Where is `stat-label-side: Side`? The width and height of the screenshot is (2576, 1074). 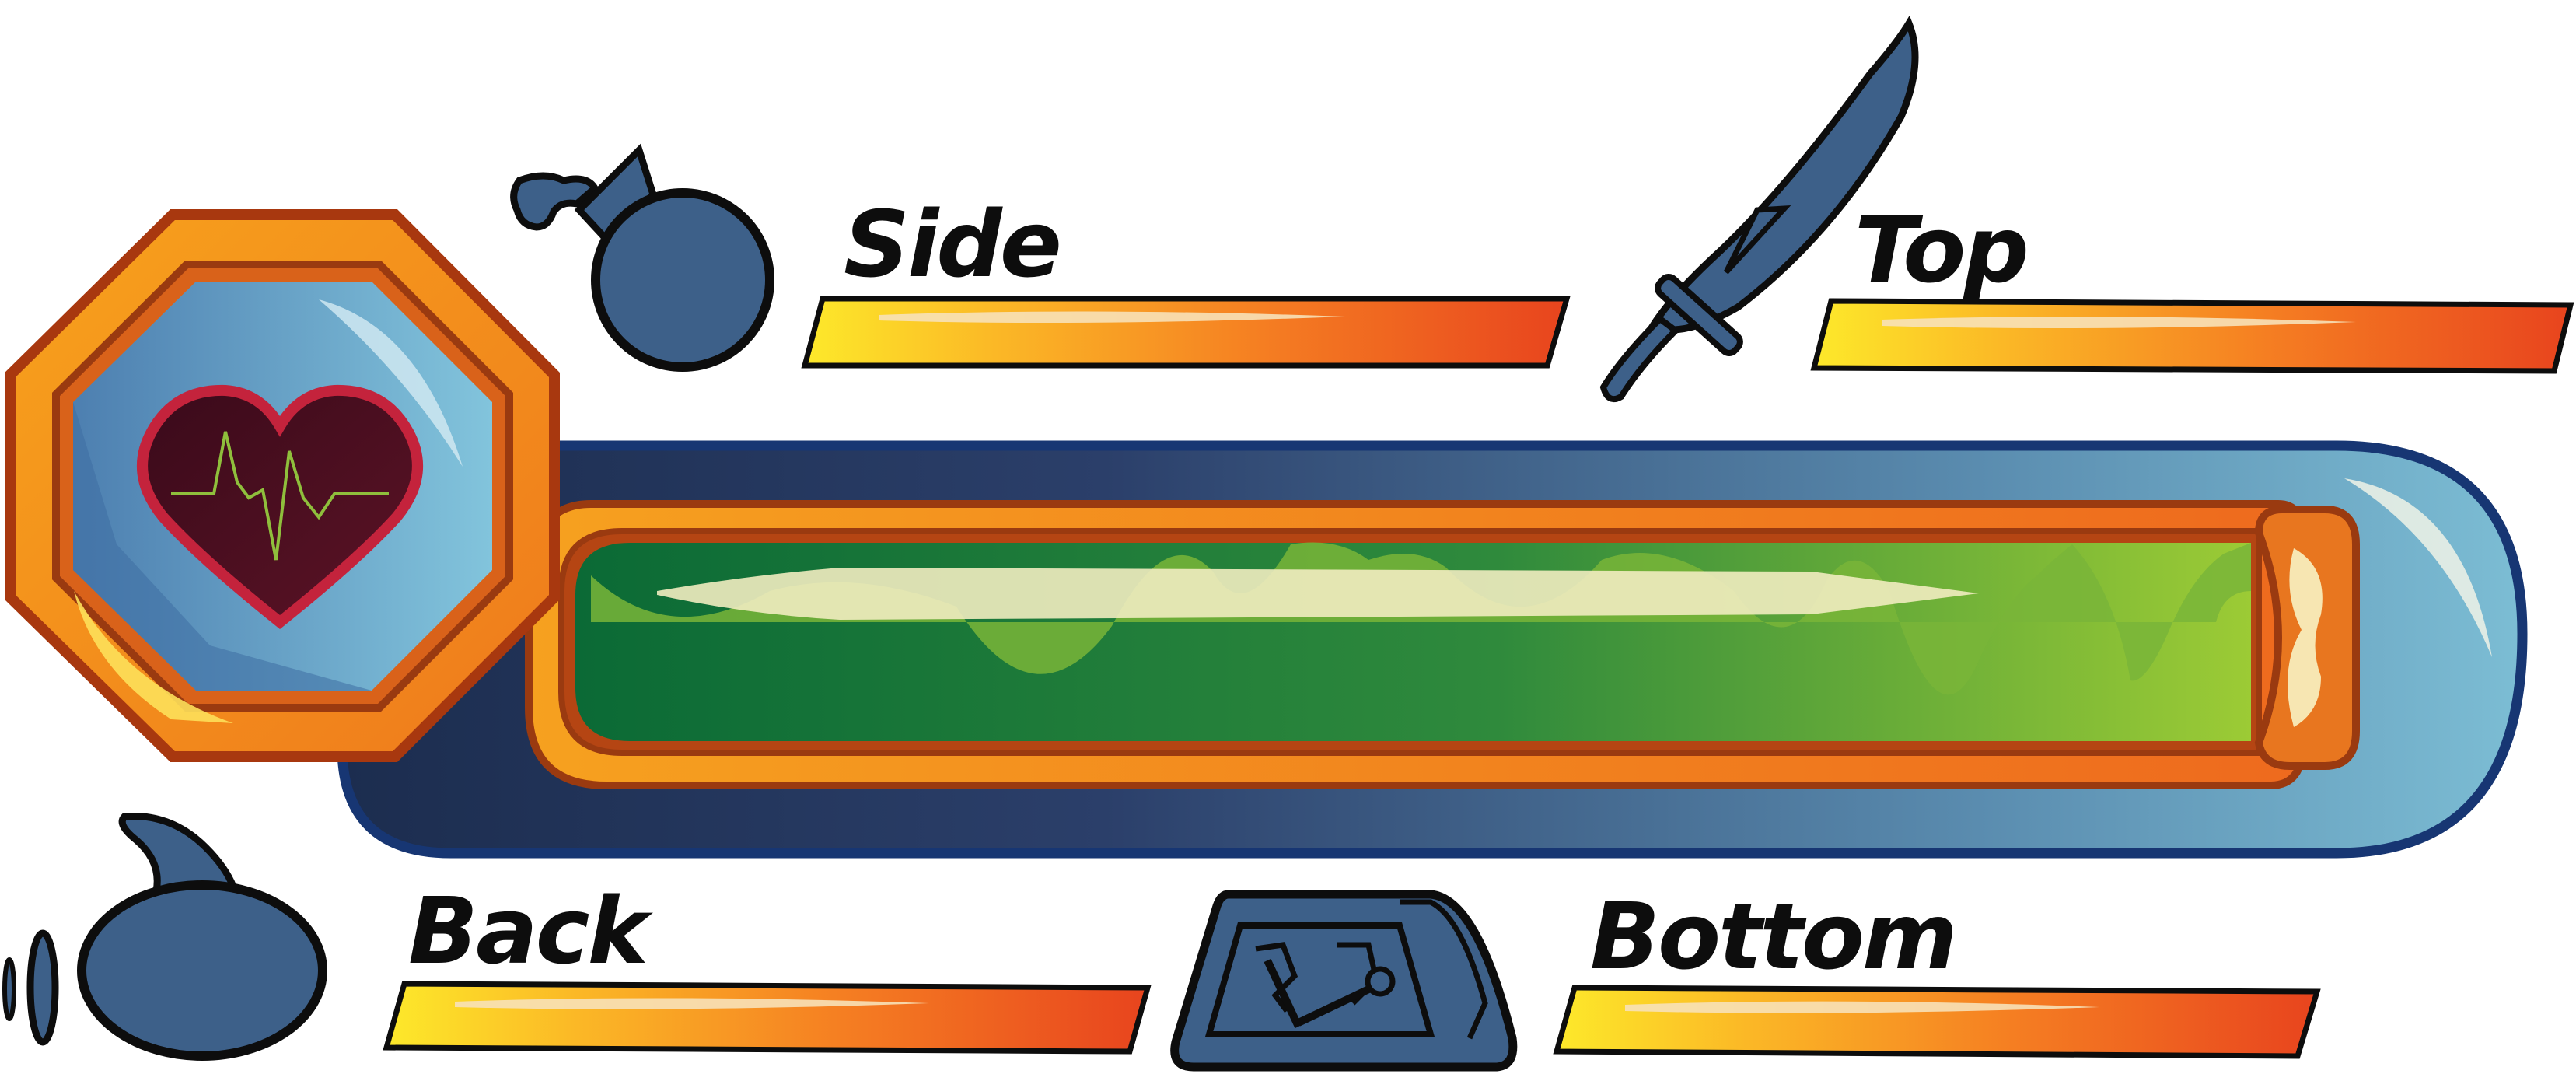 stat-label-side: Side is located at coordinates (953, 244).